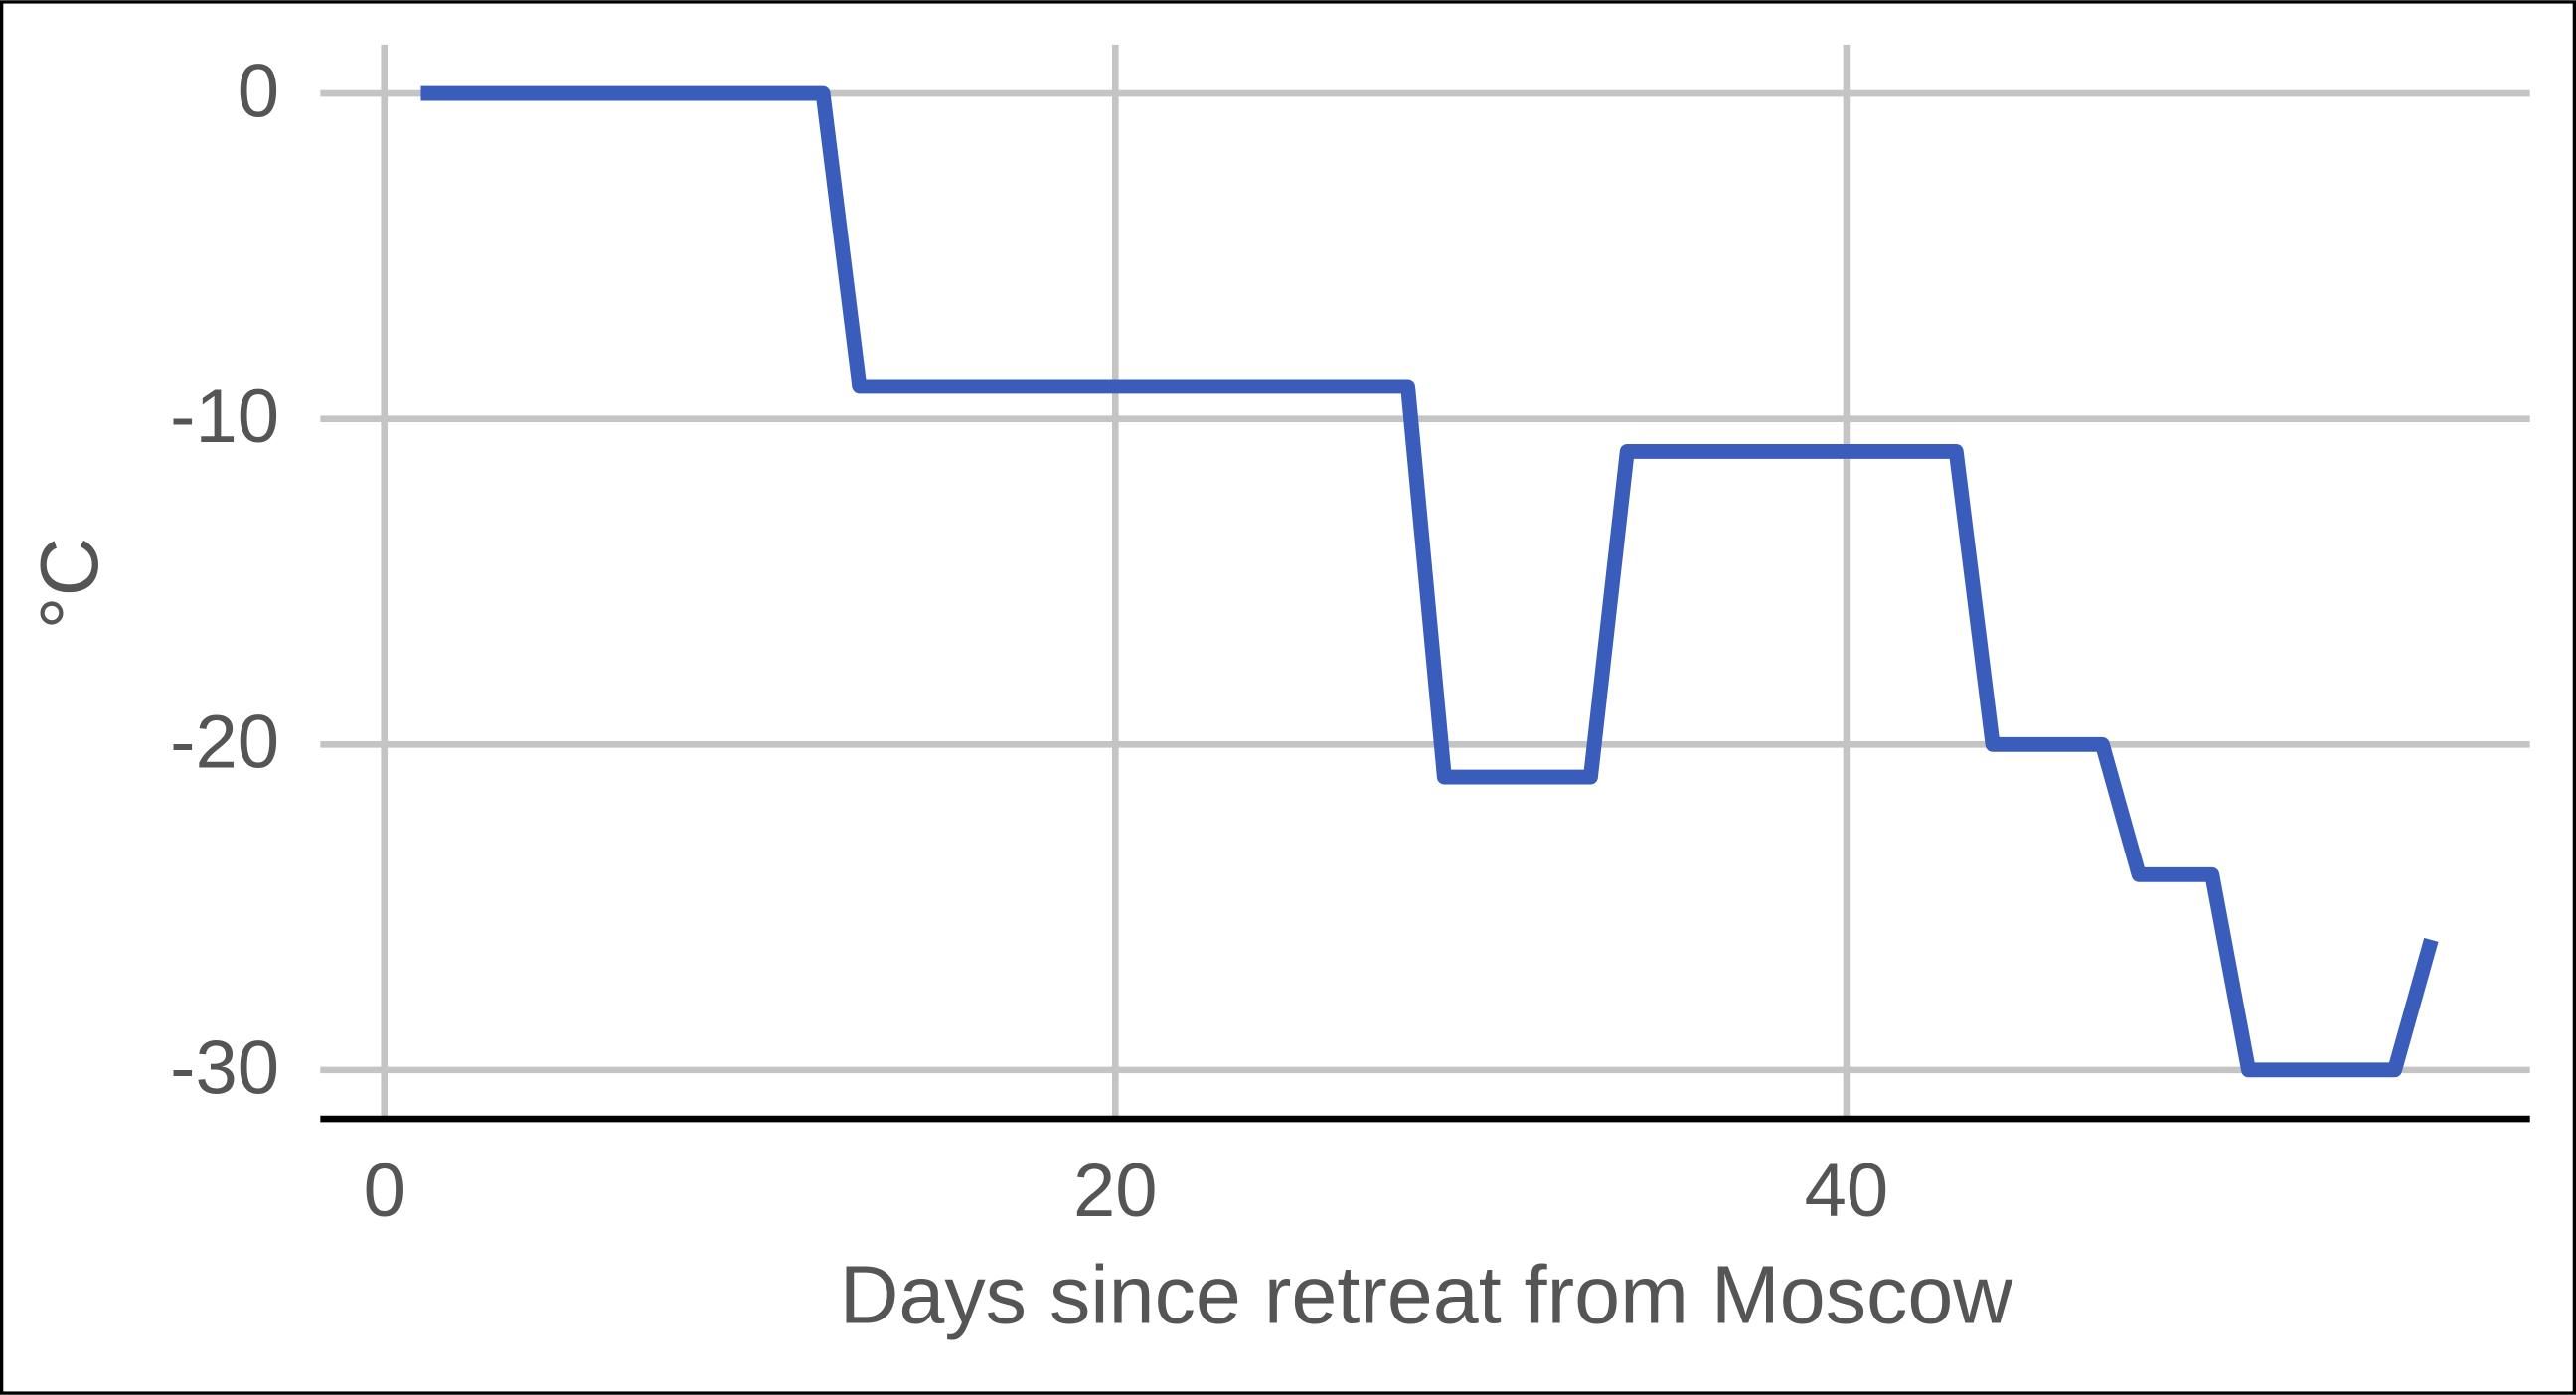  Describe the element at coordinates (384, 1191) in the screenshot. I see `x-tick-label: 0` at that location.